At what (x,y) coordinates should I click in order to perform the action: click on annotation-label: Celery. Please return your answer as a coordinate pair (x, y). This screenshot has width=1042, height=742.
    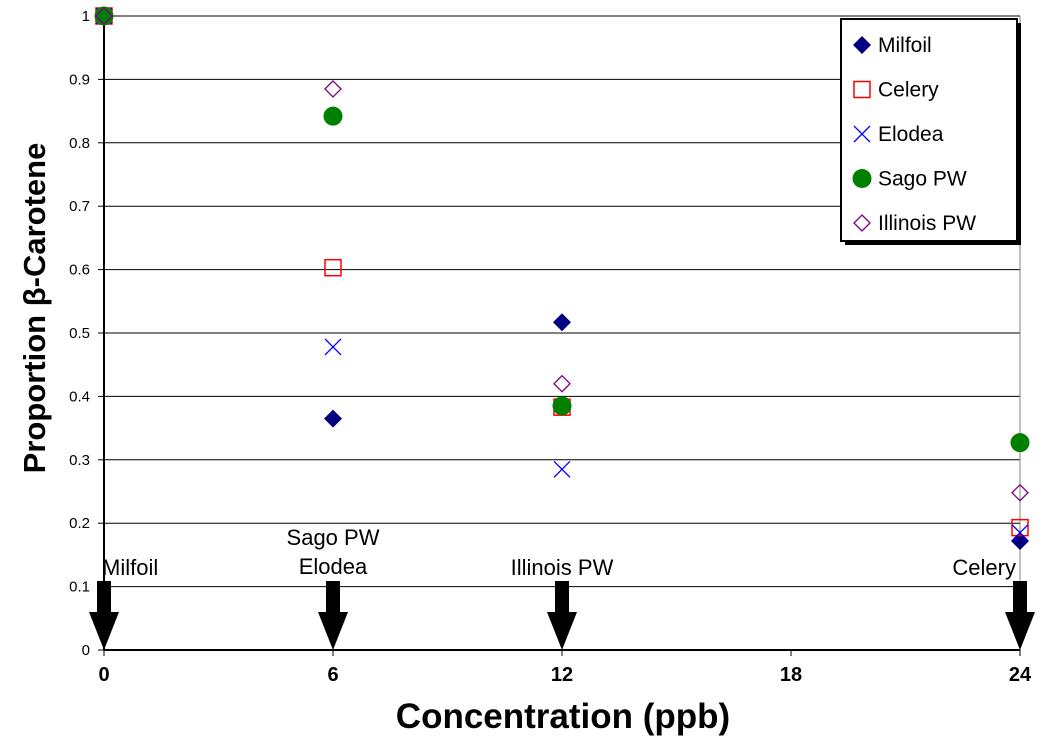
    Looking at the image, I should click on (984, 567).